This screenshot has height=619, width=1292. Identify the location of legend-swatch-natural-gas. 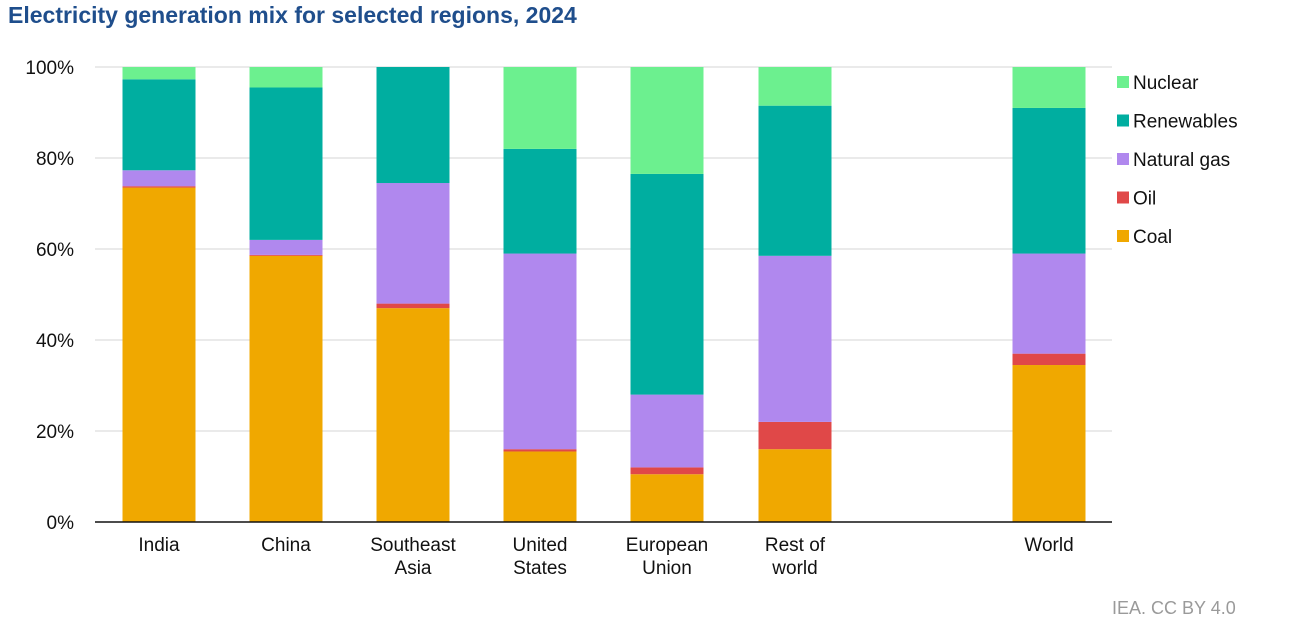
(1123, 159).